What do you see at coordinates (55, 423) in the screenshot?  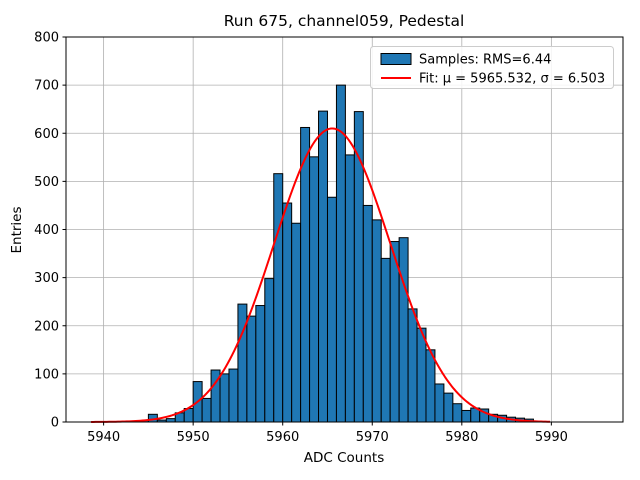 I see `y-tick-label: 0` at bounding box center [55, 423].